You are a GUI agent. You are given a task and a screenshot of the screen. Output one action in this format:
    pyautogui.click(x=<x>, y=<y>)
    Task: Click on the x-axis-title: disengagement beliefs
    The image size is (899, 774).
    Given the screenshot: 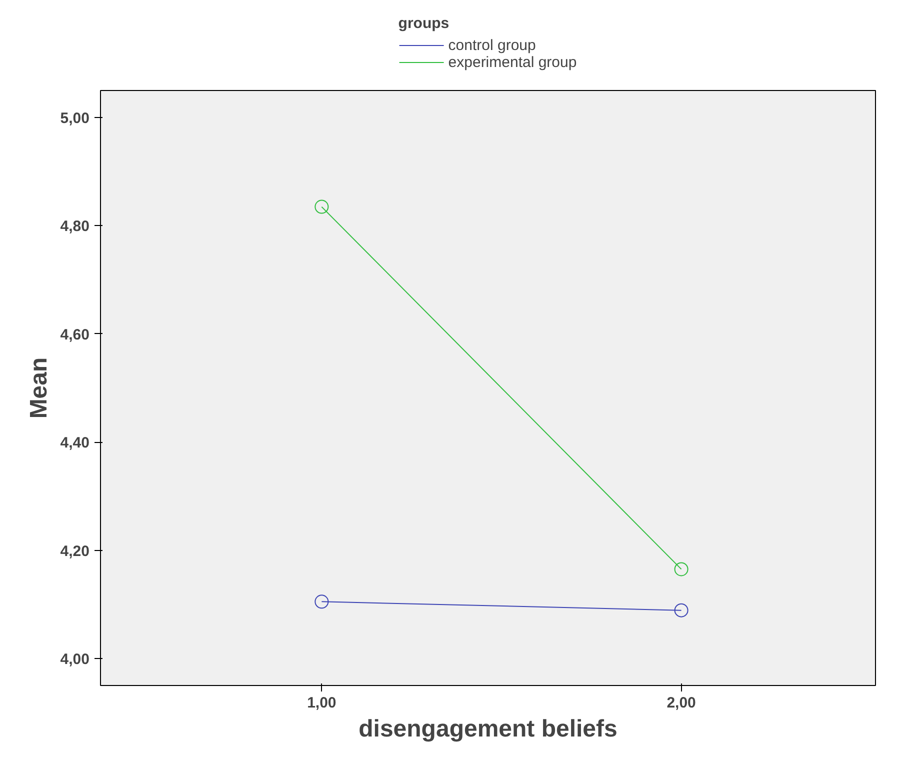 What is the action you would take?
    pyautogui.click(x=488, y=729)
    